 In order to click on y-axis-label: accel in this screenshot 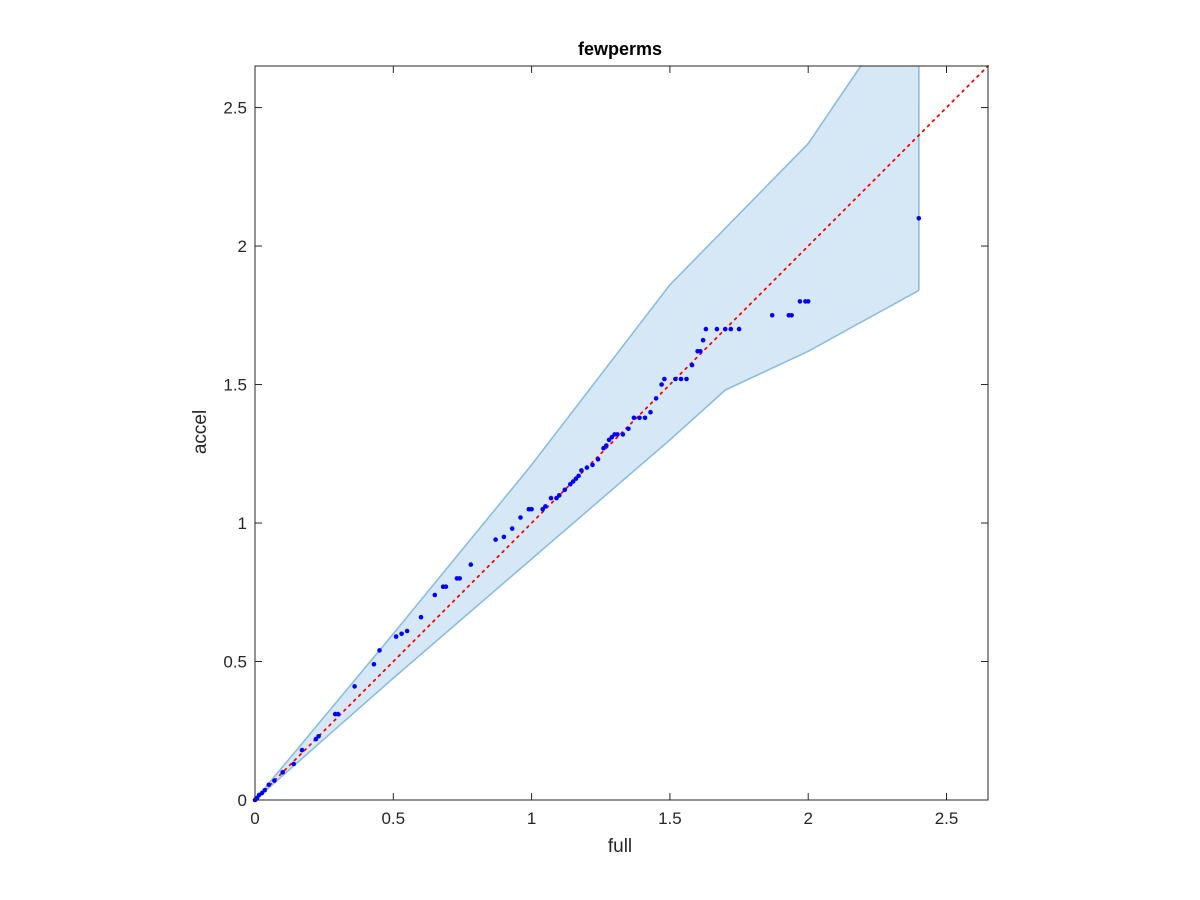, I will do `click(200, 432)`.